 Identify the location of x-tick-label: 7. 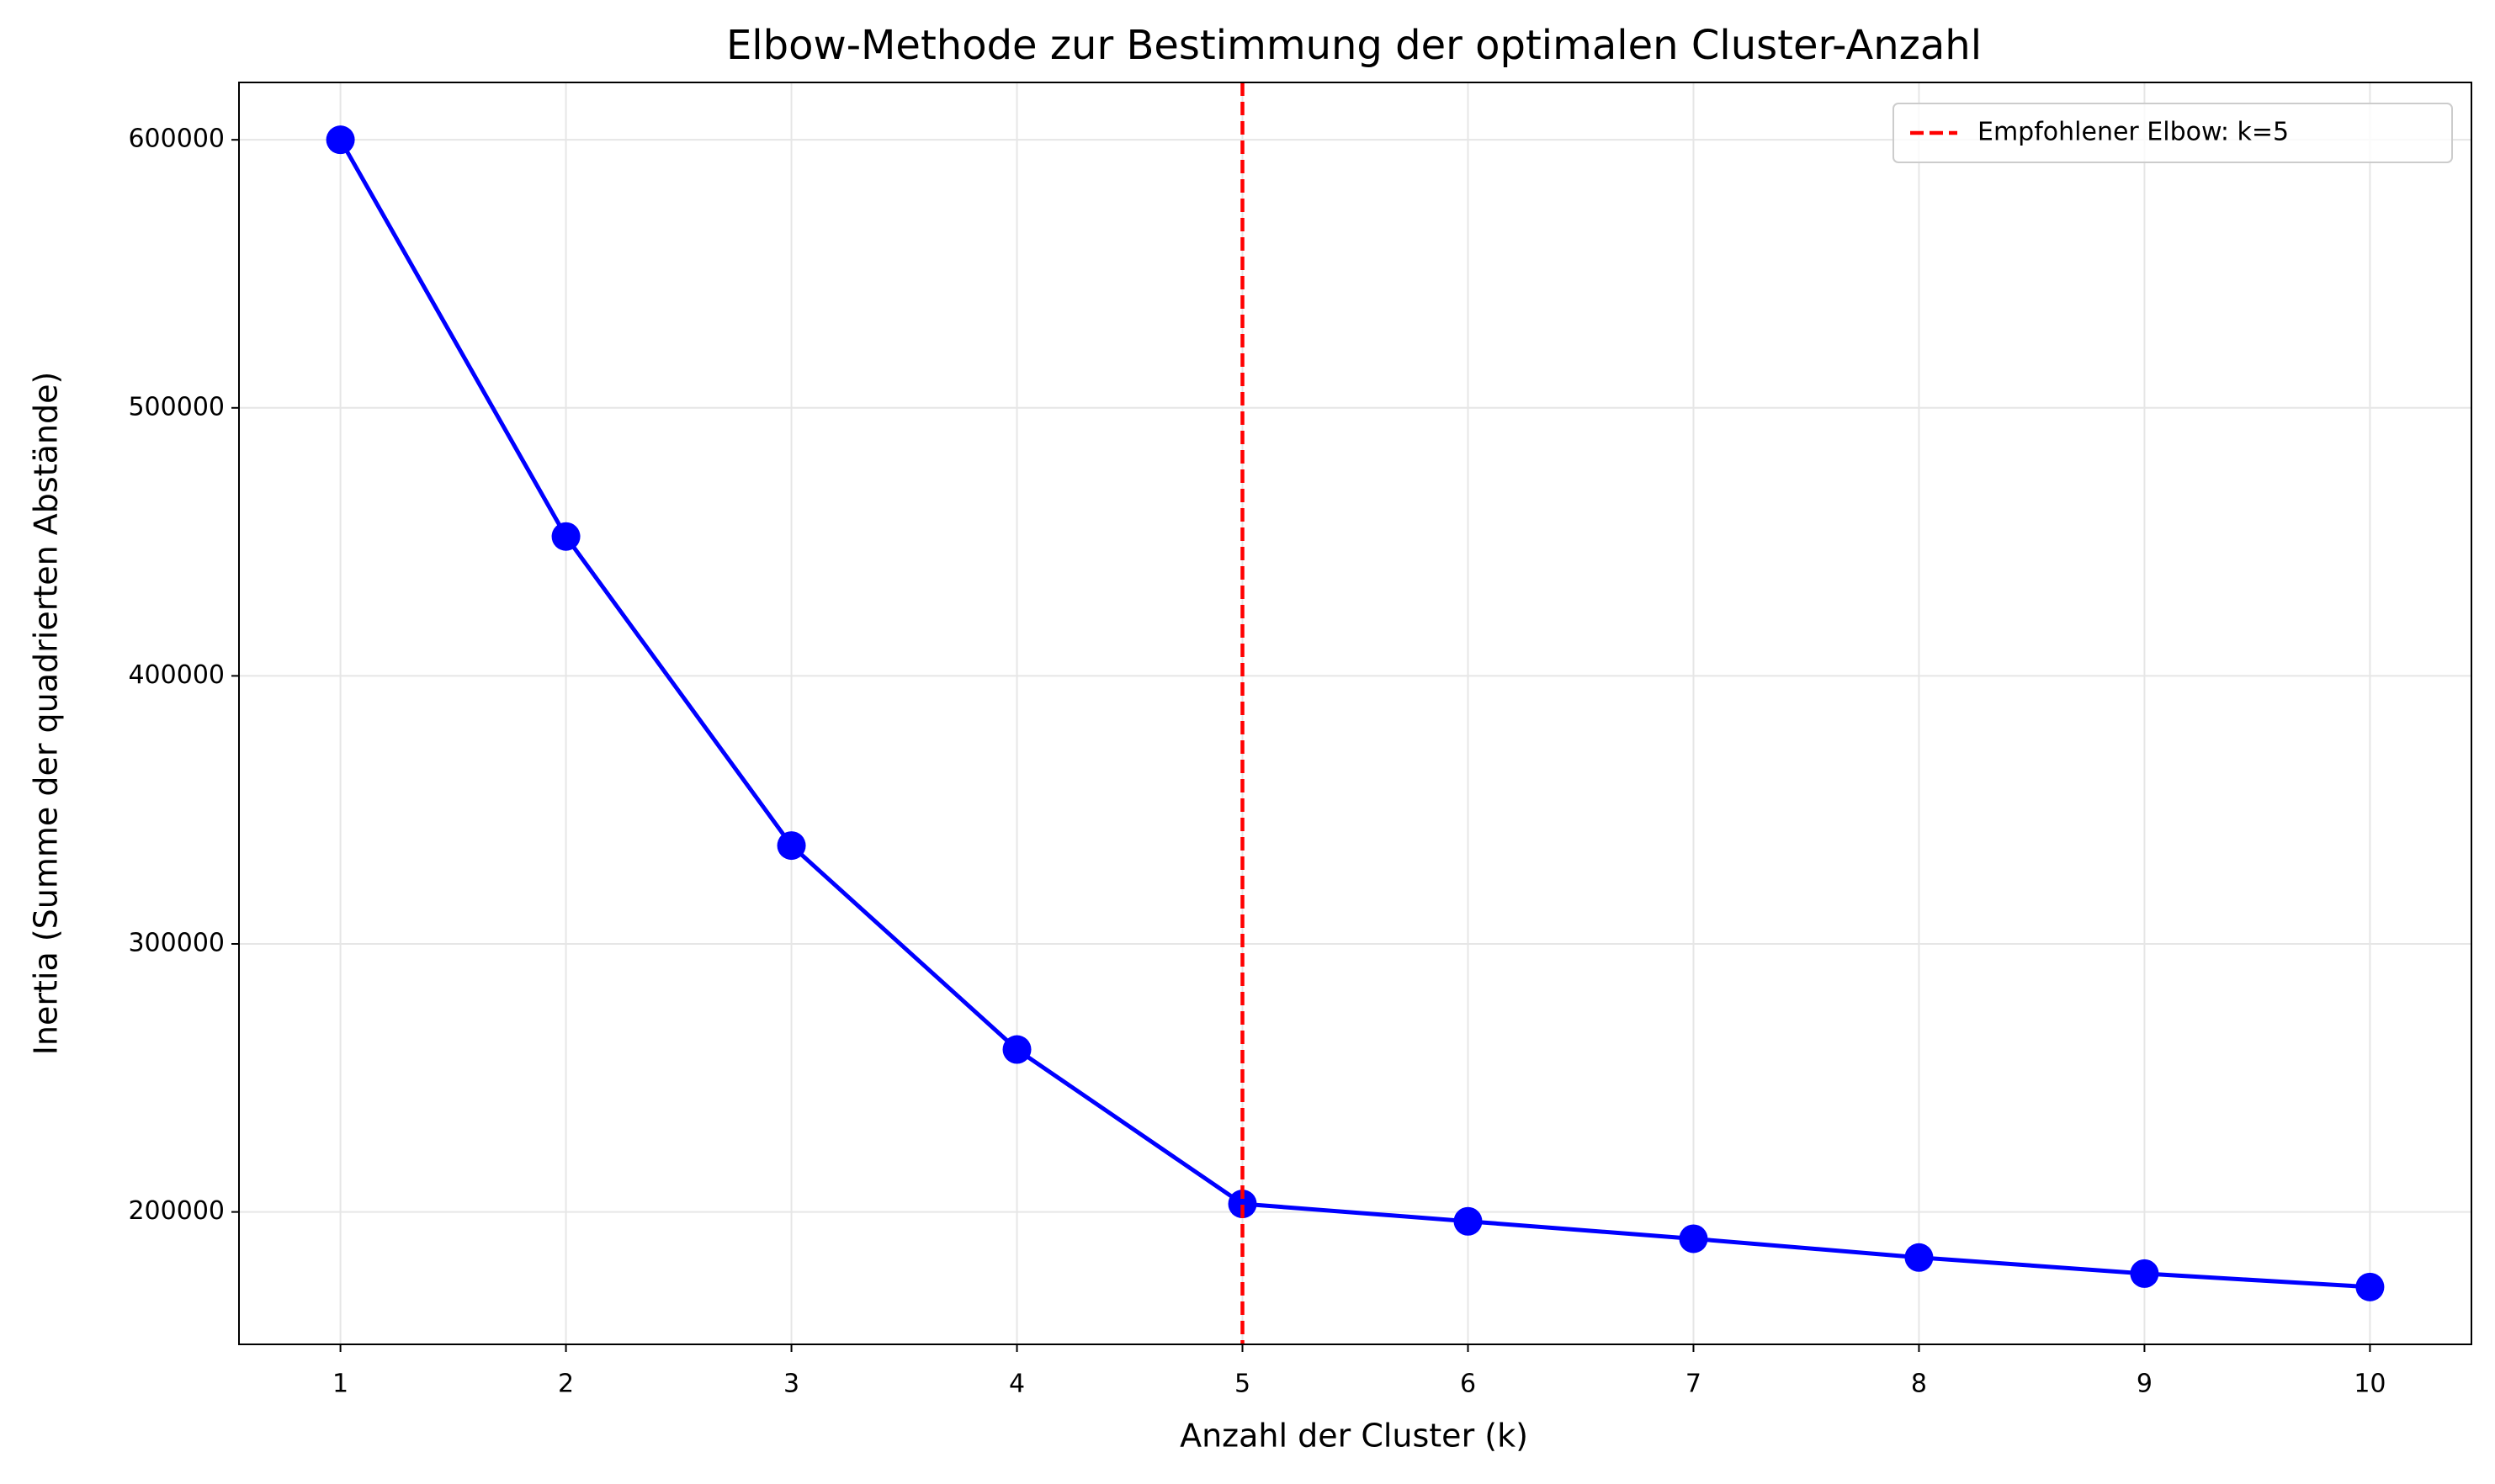
(1693, 1384).